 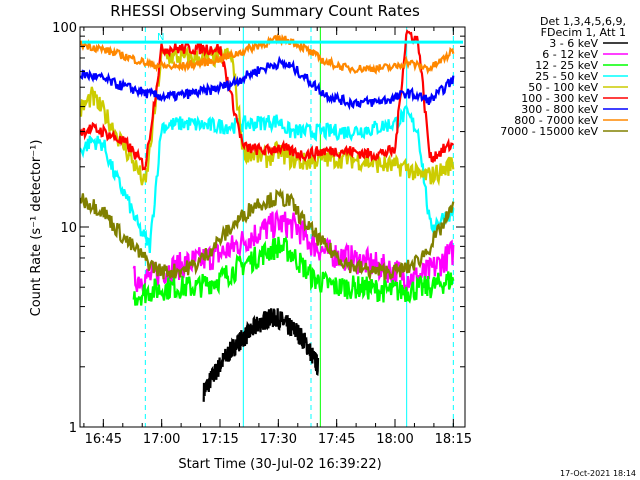 I want to click on x-tick-label-5: 18:00, so click(x=394, y=439).